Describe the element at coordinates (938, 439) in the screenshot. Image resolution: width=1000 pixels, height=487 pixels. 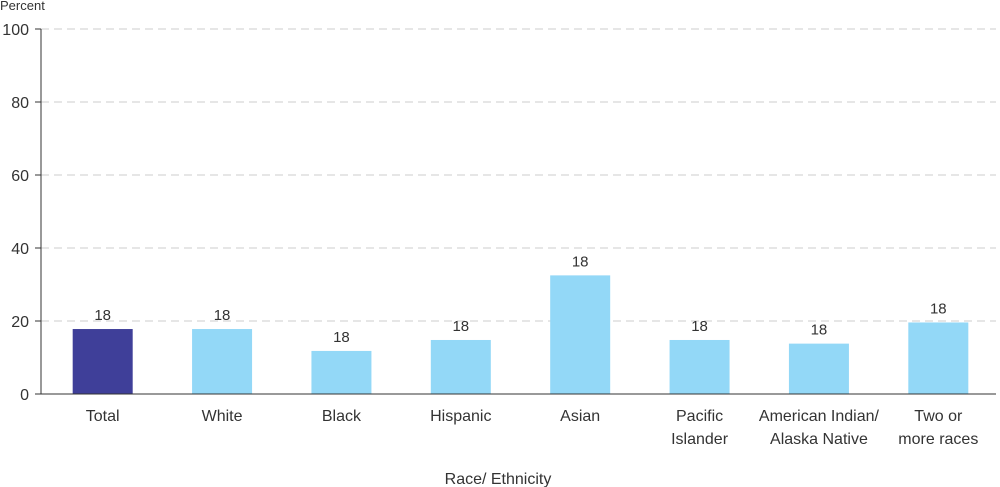
I see `category-label: more races` at that location.